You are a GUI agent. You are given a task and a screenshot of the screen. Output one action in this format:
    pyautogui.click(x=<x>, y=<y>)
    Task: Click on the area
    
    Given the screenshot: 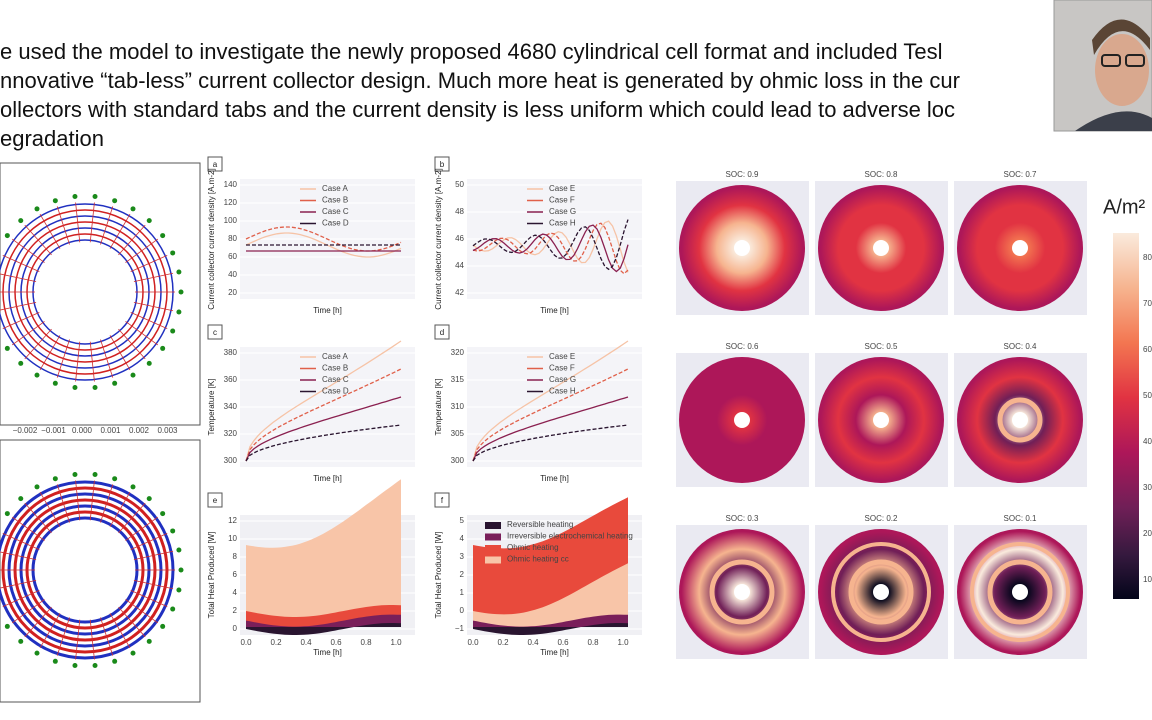 What is the action you would take?
    pyautogui.click(x=323, y=620)
    